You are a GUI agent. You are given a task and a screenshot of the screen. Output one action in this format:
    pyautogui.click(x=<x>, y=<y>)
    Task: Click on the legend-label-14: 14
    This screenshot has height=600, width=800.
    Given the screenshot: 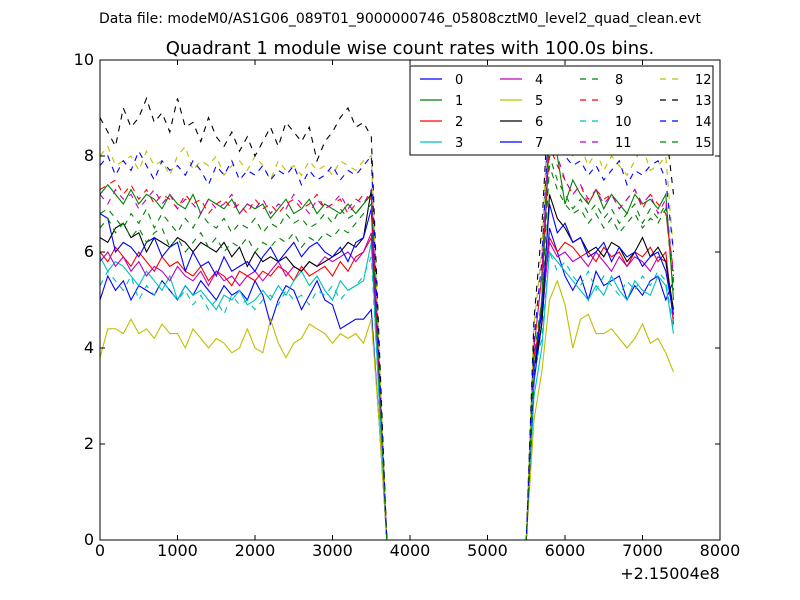 What is the action you would take?
    pyautogui.click(x=703, y=122)
    